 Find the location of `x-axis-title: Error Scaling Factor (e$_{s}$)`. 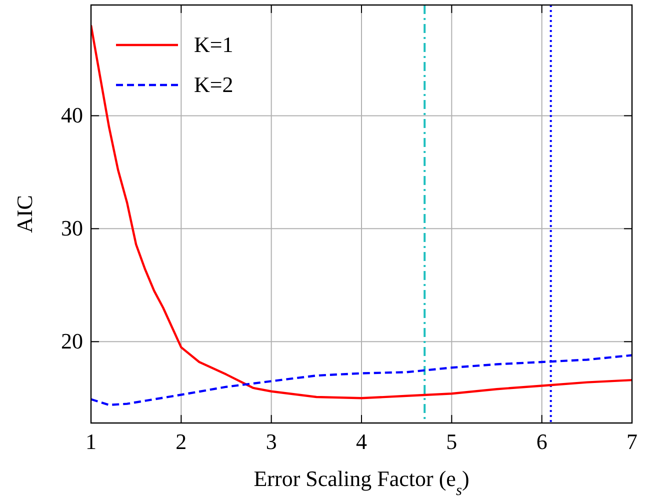

x-axis-title: Error Scaling Factor (e$_{s}$) is located at coordinates (362, 482).